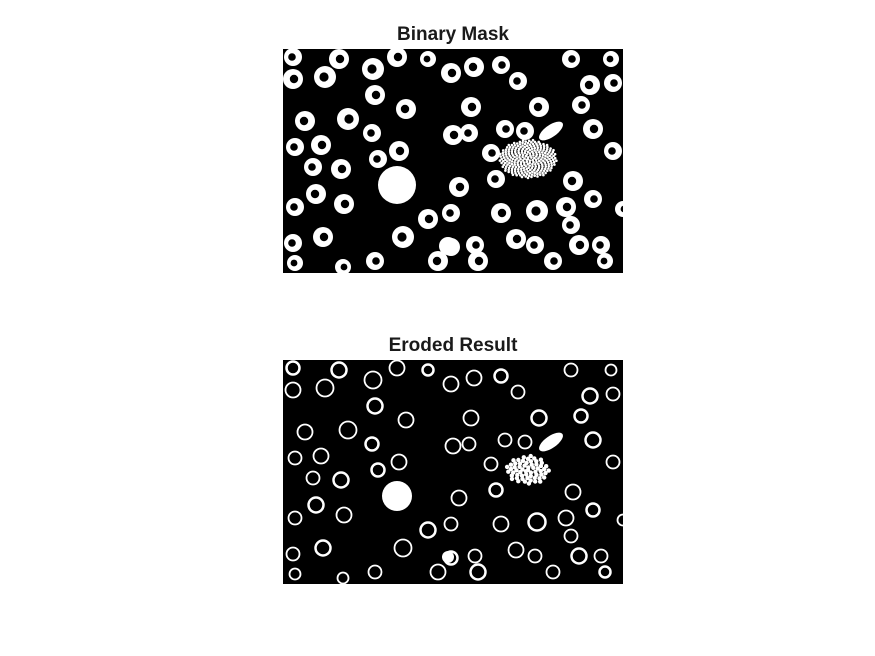  What do you see at coordinates (453, 472) in the screenshot?
I see `eroded-result-canvas` at bounding box center [453, 472].